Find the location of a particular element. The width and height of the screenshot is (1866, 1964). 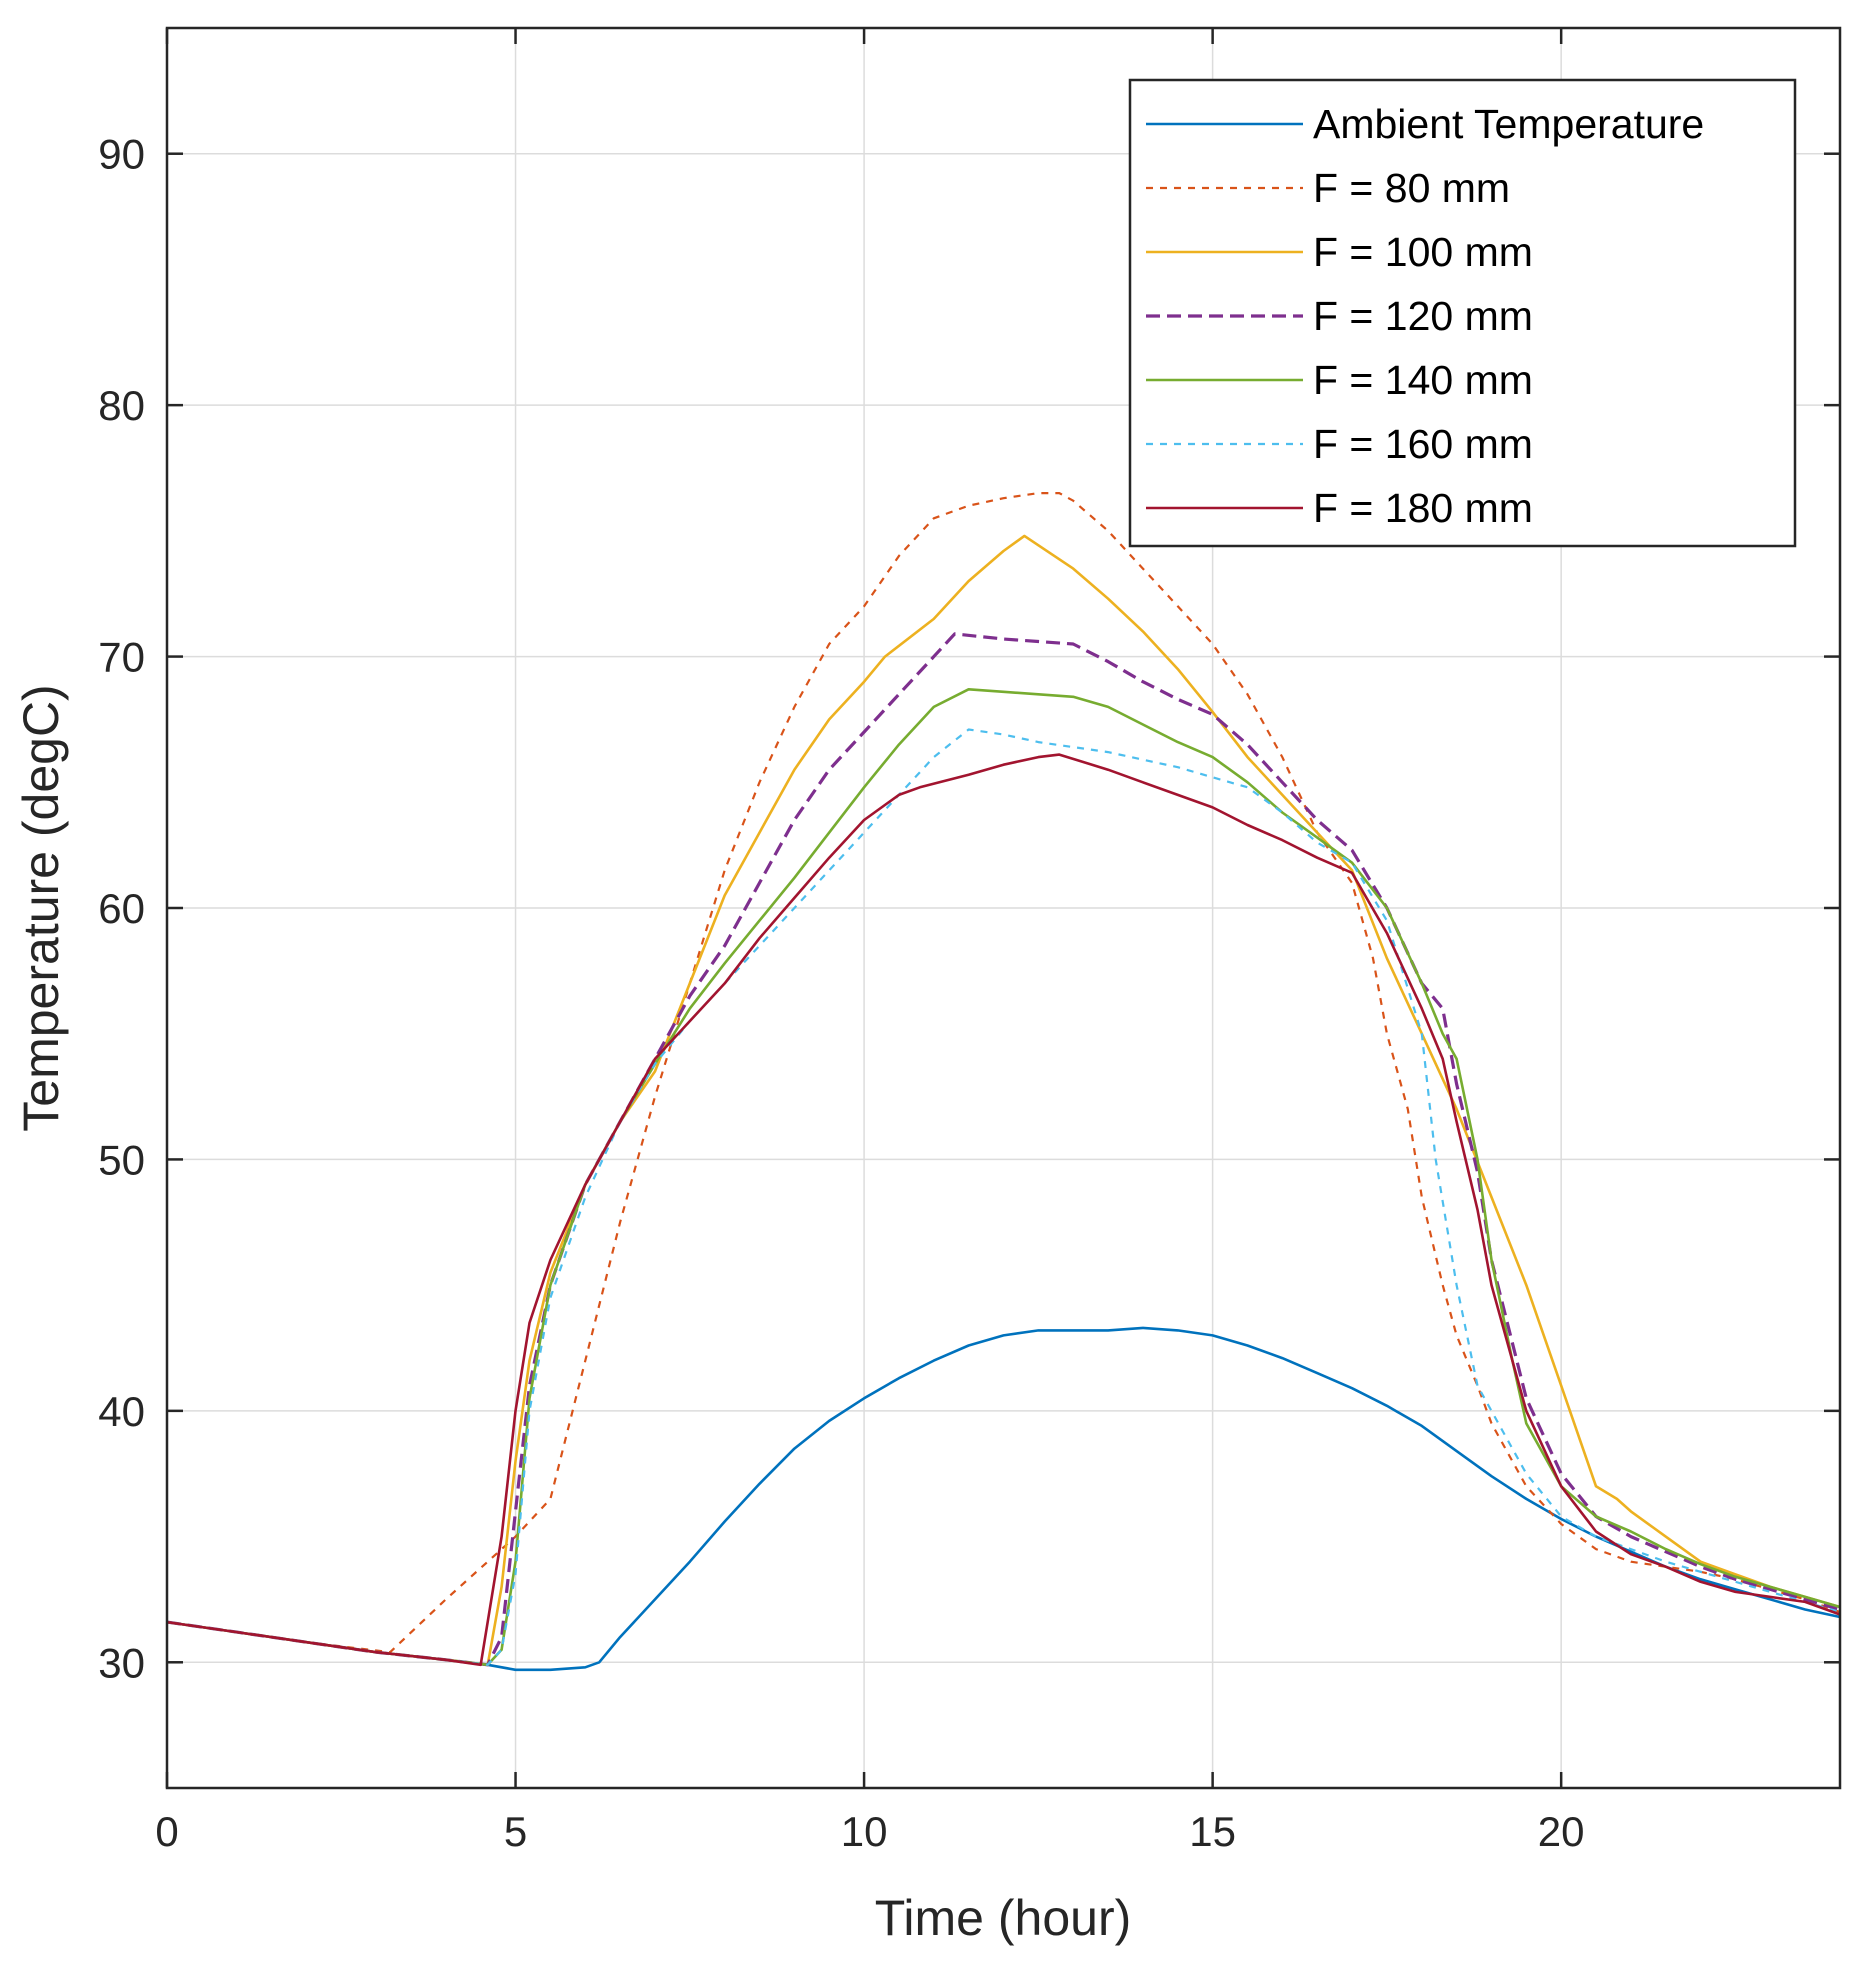

y-tick-label: 80 is located at coordinates (121, 405).